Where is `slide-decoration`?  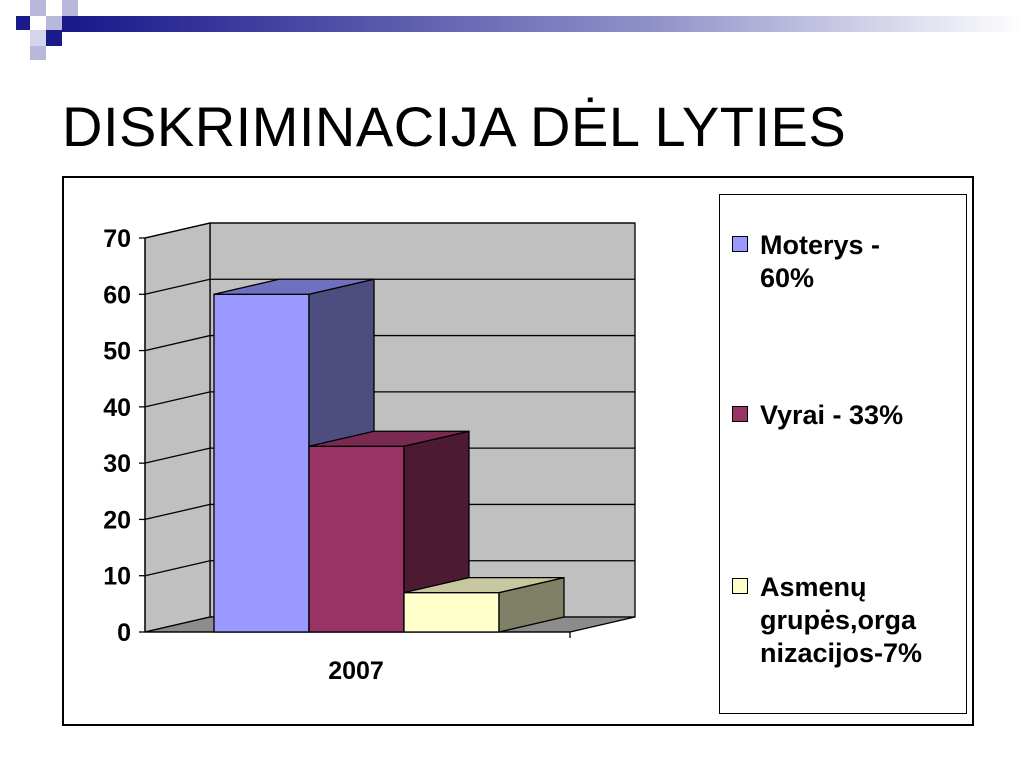
slide-decoration is located at coordinates (520, 30).